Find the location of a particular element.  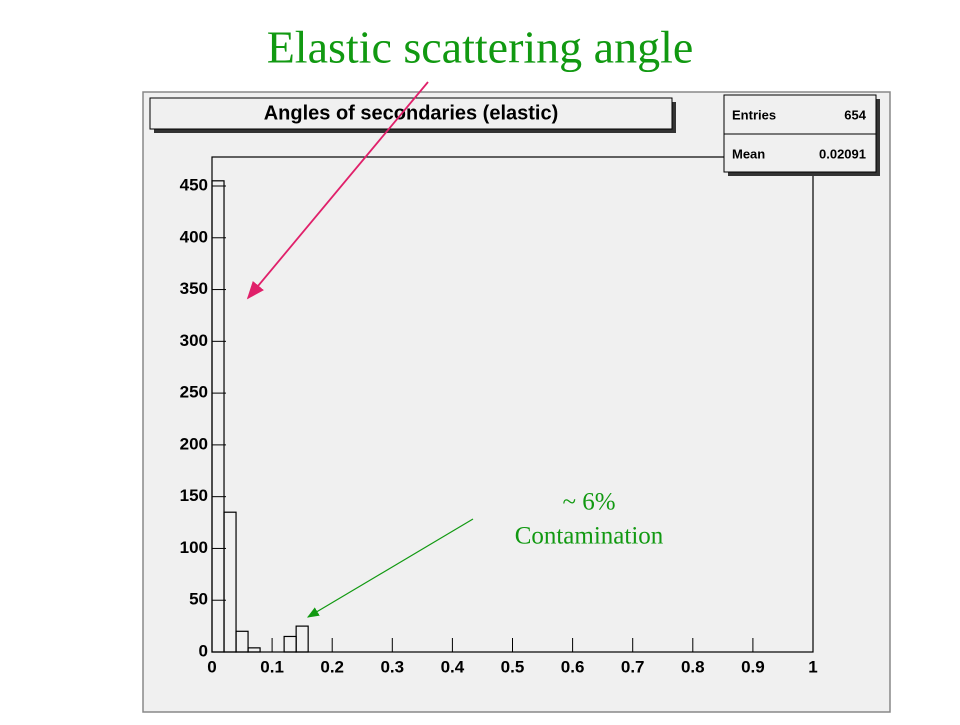

x-tick-label: 1 is located at coordinates (812, 666).